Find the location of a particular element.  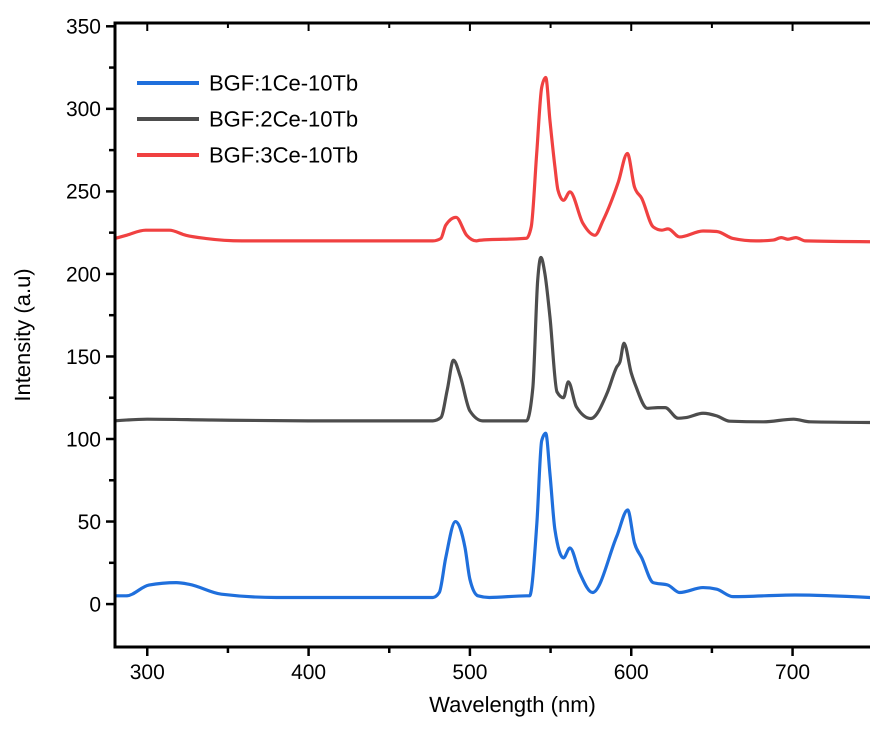

y-tick-label: 250 is located at coordinates (83, 192).